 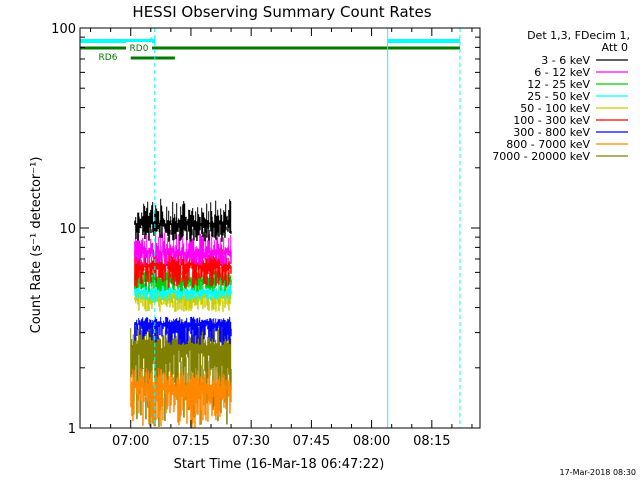 I want to click on footer-timestamp: 17-Mar-2018 08:30, so click(x=598, y=472).